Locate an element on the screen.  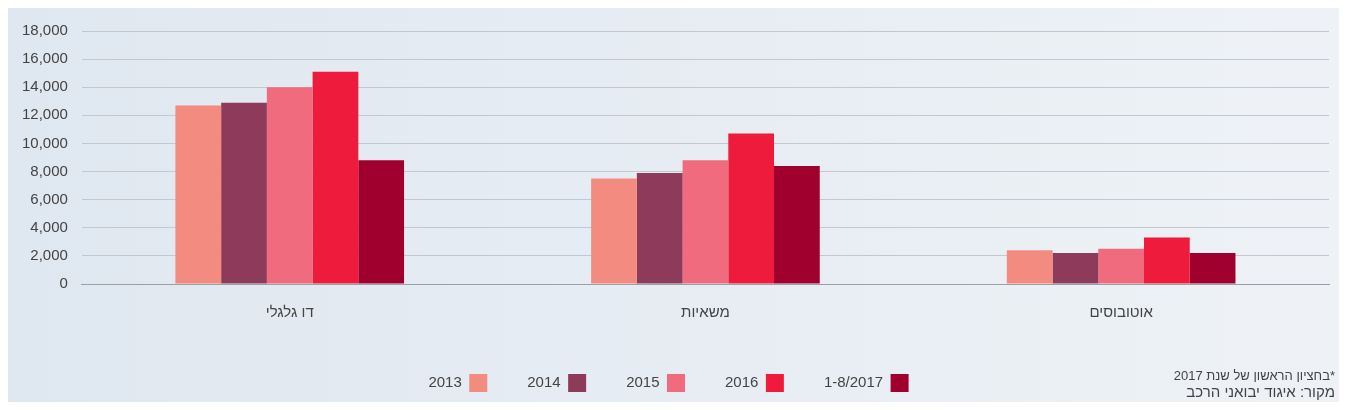
y-tick-label: 0 is located at coordinates (63, 283).